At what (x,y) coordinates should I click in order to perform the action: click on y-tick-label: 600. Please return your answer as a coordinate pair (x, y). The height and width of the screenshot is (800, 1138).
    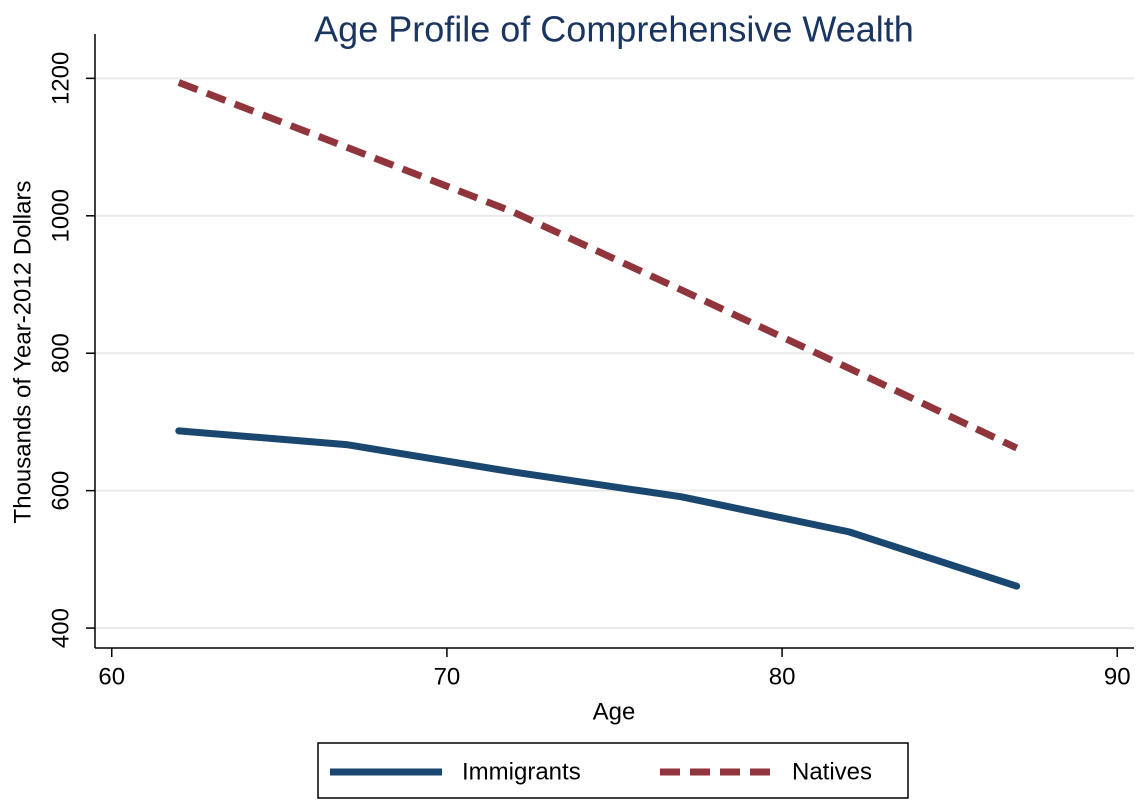
    Looking at the image, I should click on (60, 491).